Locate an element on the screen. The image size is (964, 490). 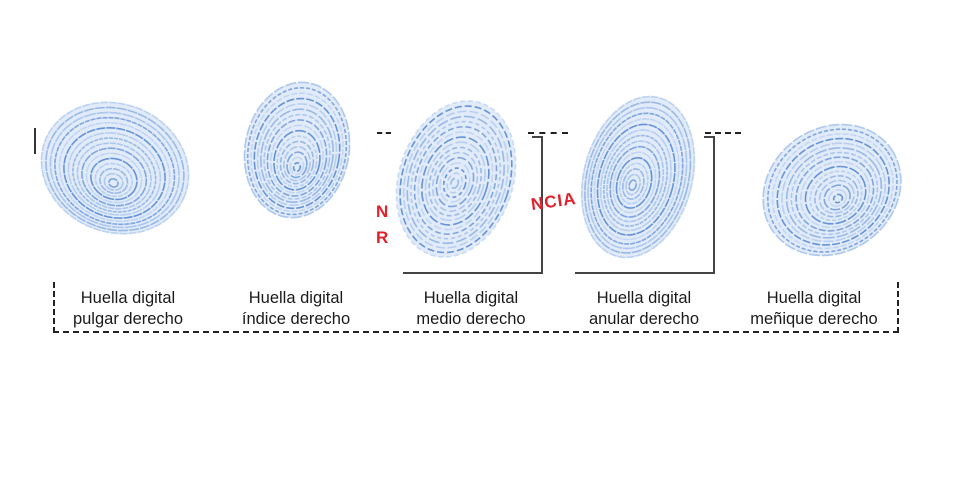
caption-thumb-line2: pulgar derecho is located at coordinates (128, 319).